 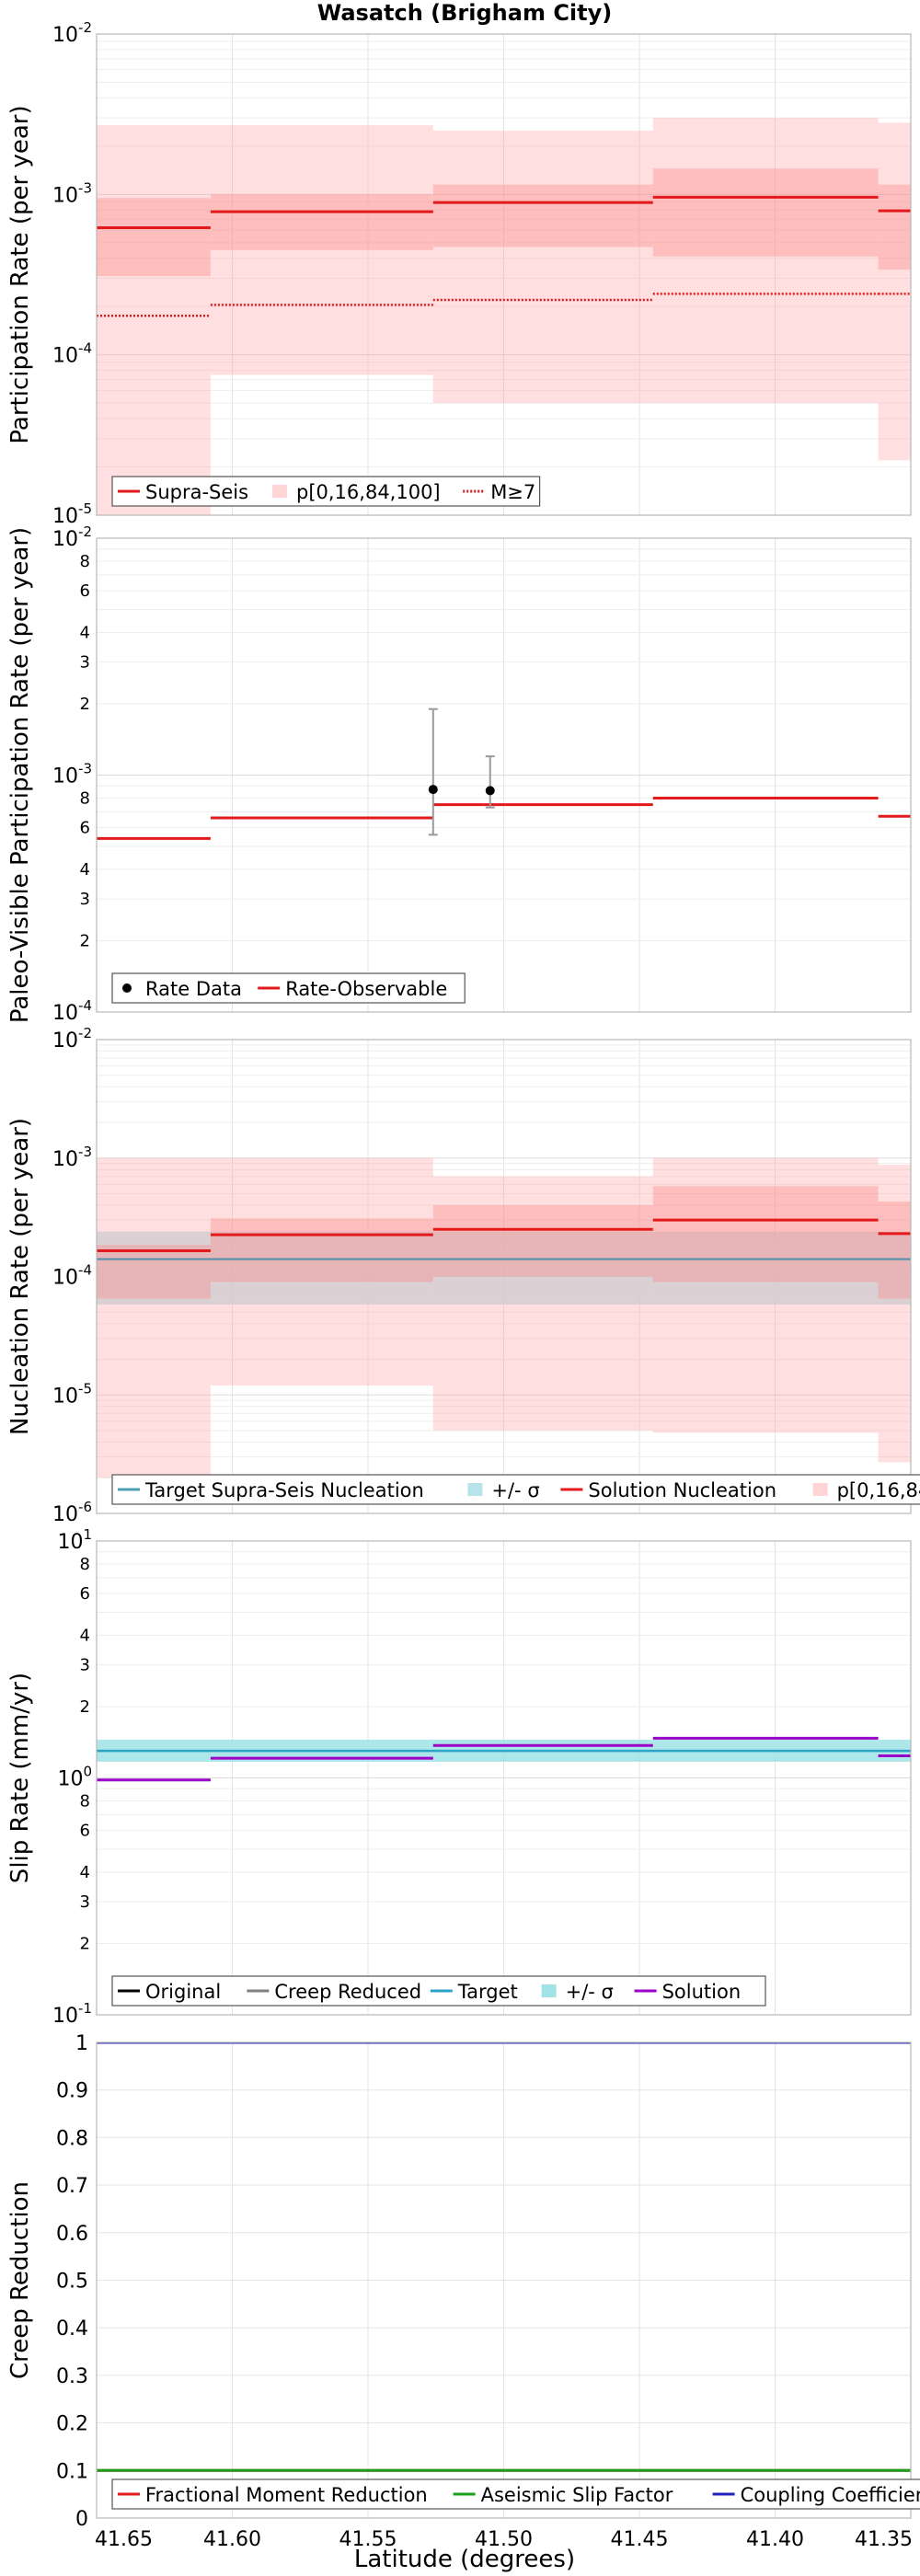 What do you see at coordinates (288, 988) in the screenshot?
I see `legend: Rate Data Rate-Observable` at bounding box center [288, 988].